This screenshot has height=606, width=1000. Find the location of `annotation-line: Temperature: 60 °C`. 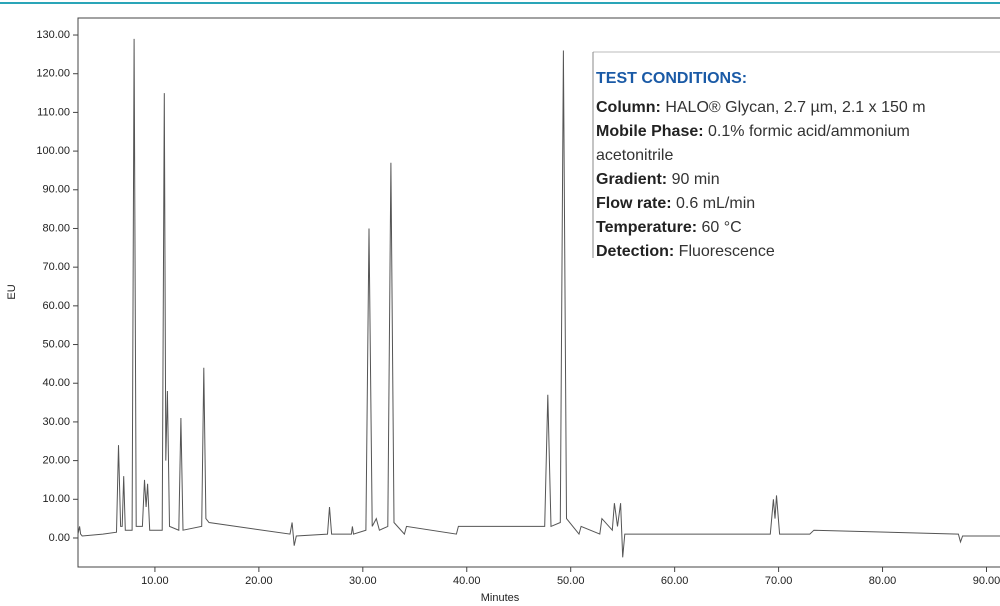

annotation-line: Temperature: 60 °C is located at coordinates (669, 227).